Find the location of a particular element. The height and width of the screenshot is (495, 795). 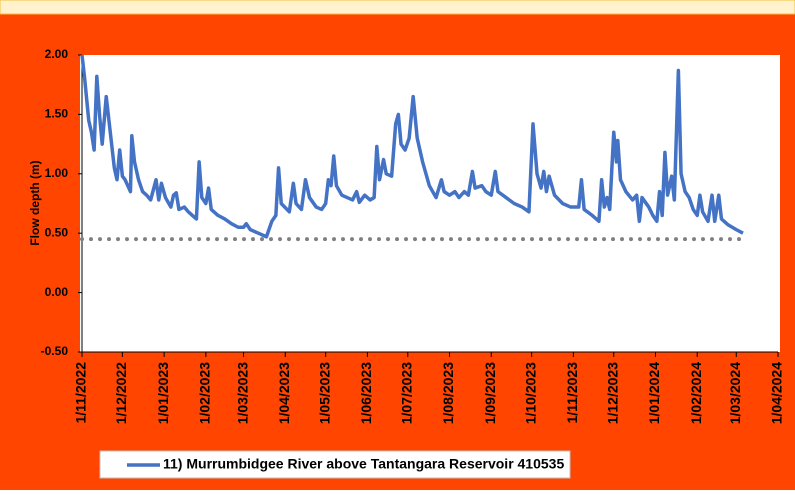

x-tick-label: 1/10/2023 is located at coordinates (530, 393).